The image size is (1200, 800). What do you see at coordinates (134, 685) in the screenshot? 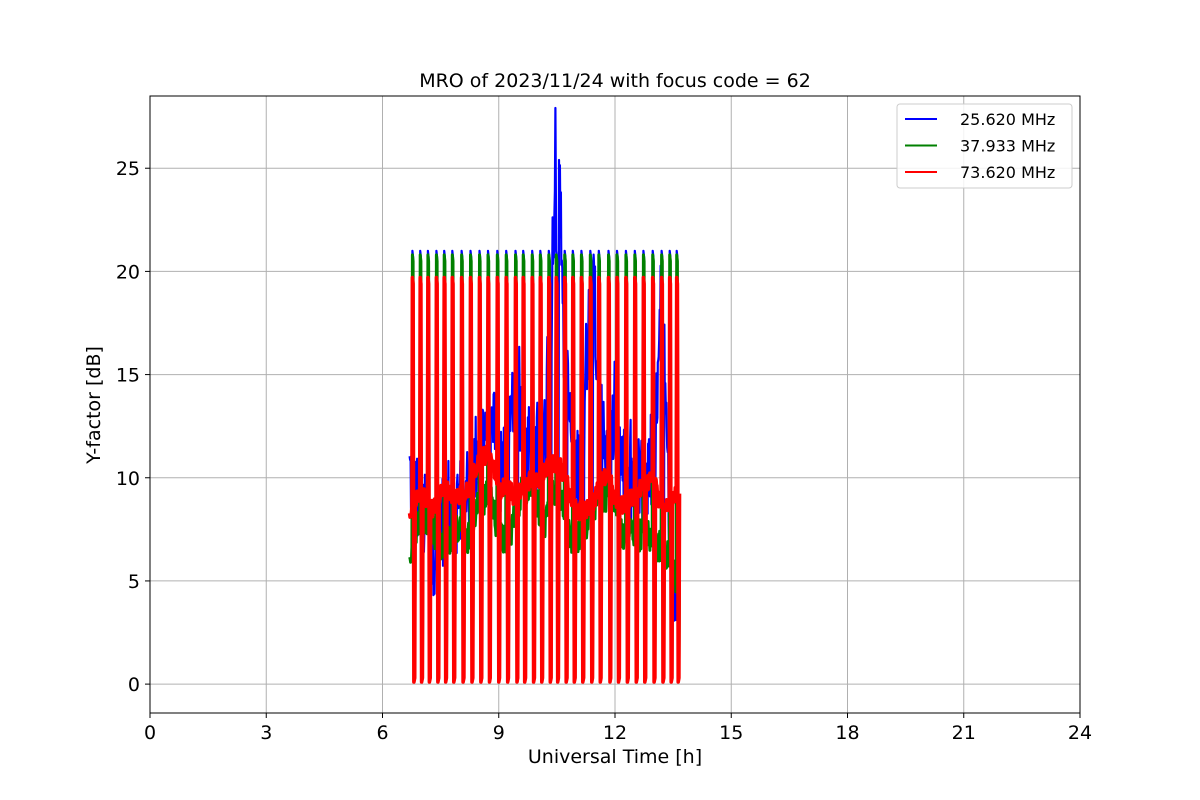
I see `y-tick-label: 0` at bounding box center [134, 685].